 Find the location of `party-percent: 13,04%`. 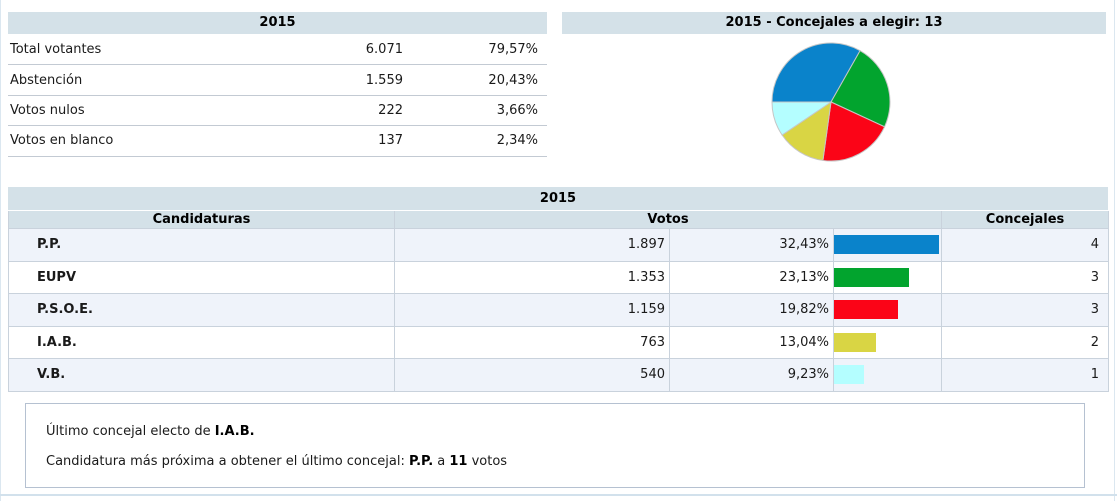

party-percent: 13,04% is located at coordinates (751, 342).